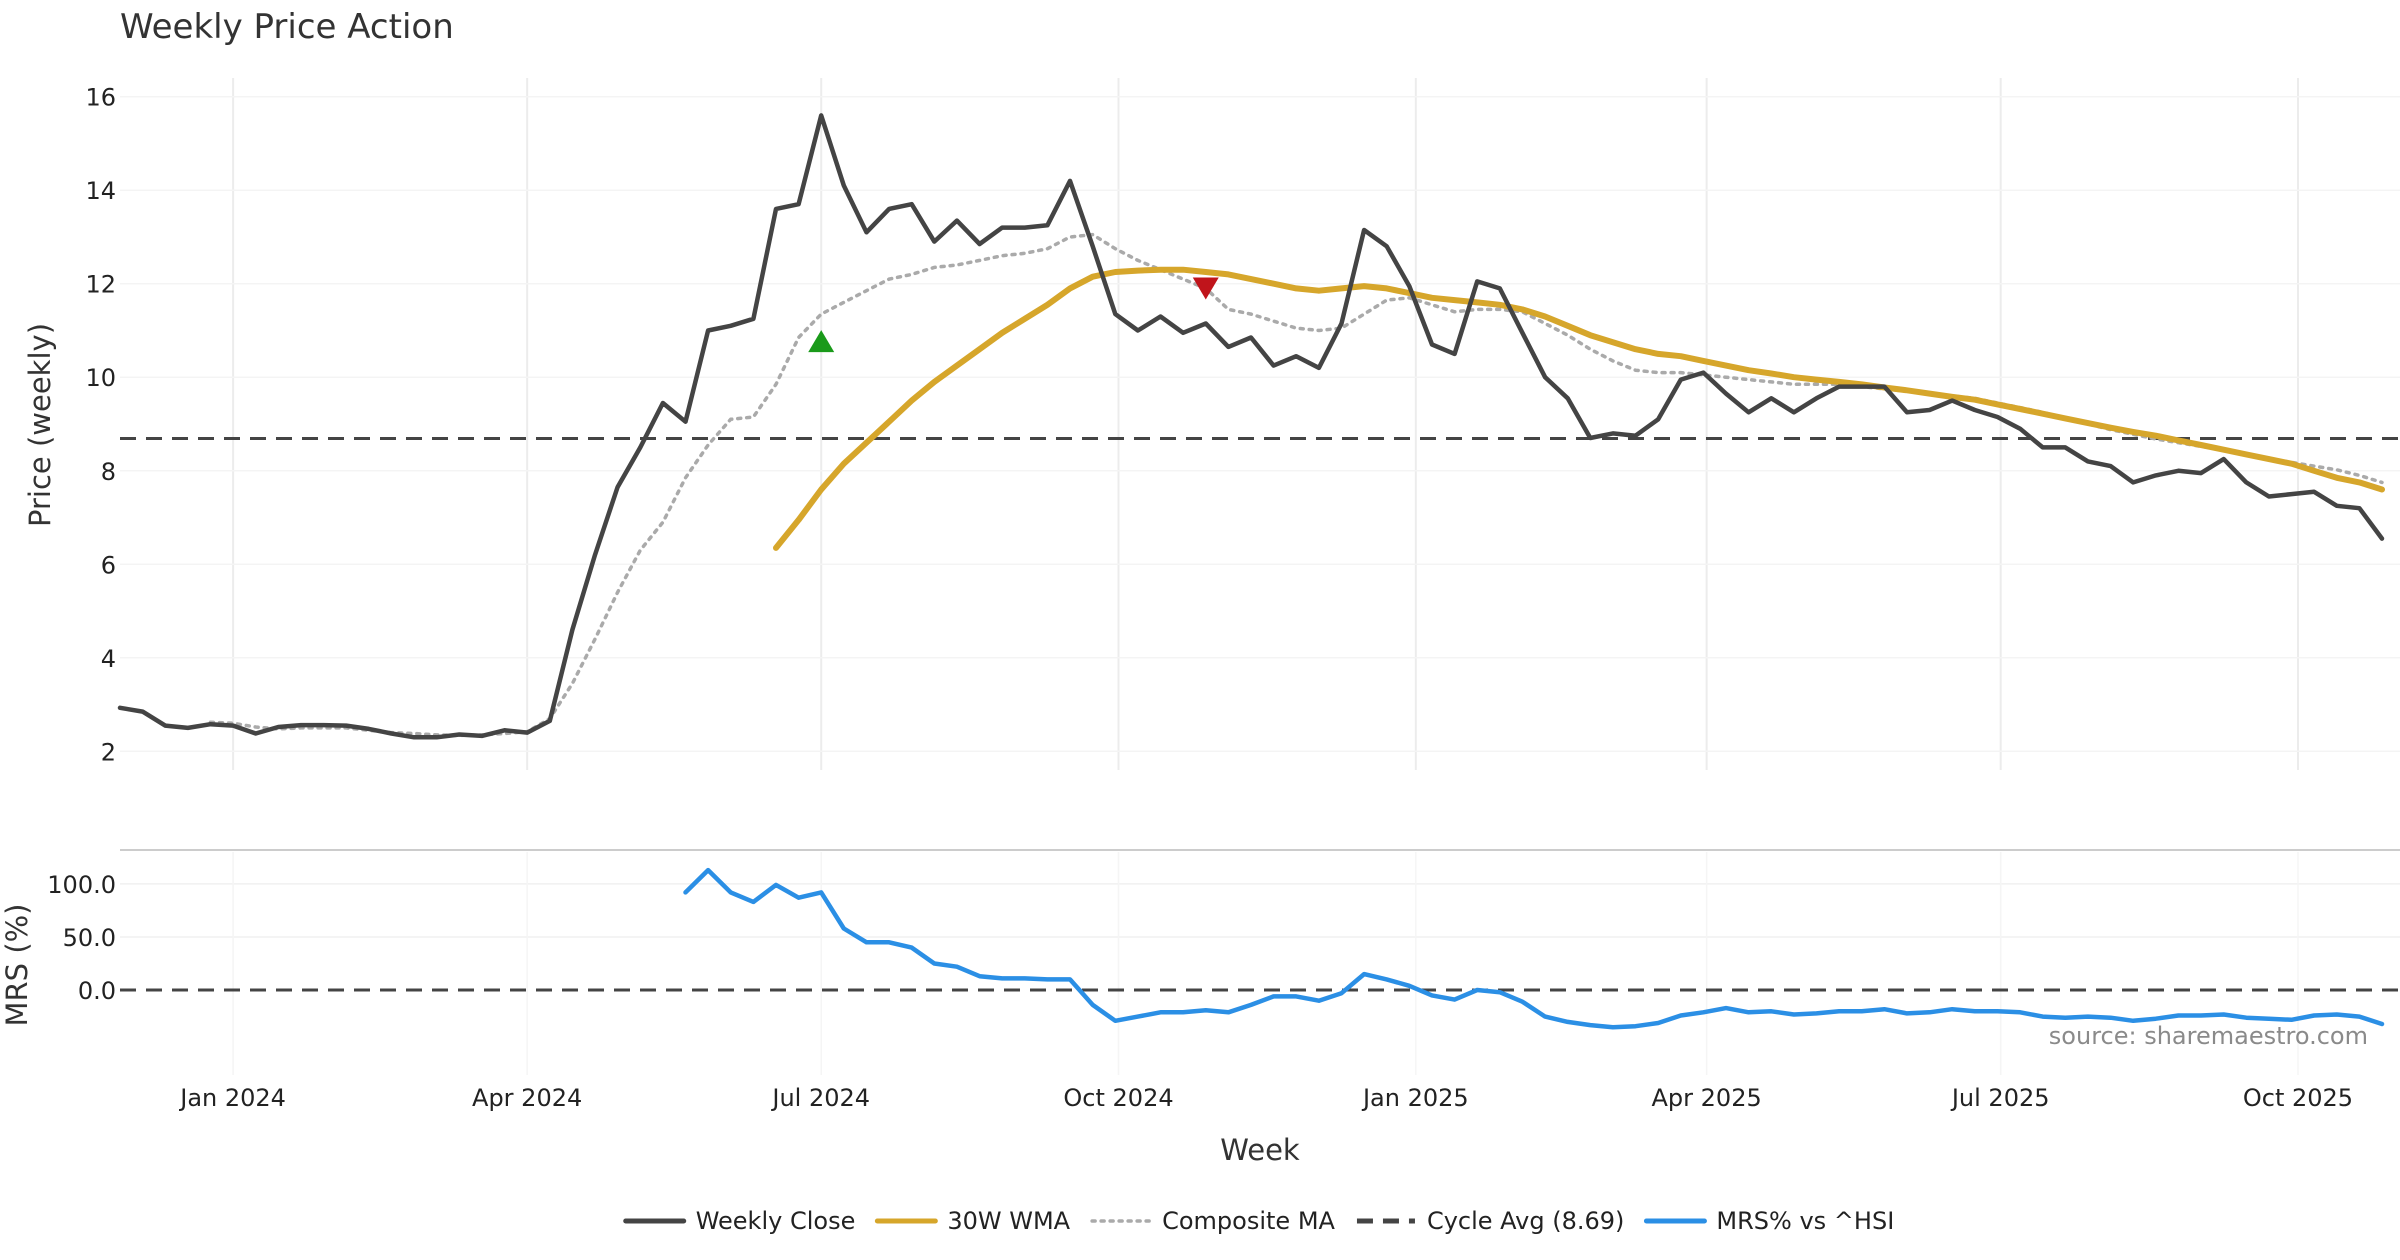  I want to click on price-y-tick-1: 4, so click(108, 659).